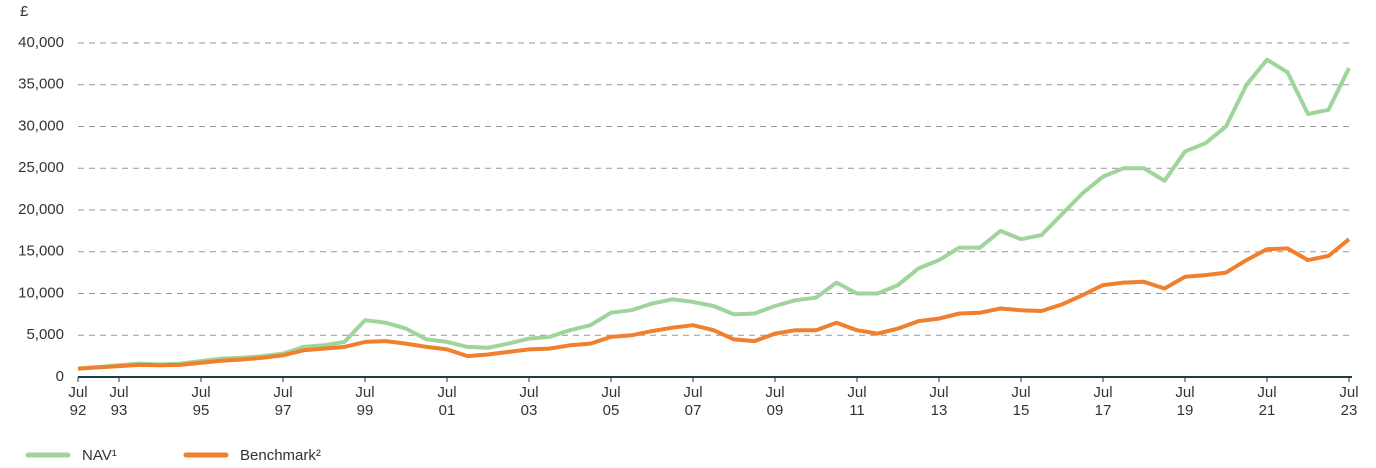  I want to click on x-tick-label: Jul 19, so click(1185, 401).